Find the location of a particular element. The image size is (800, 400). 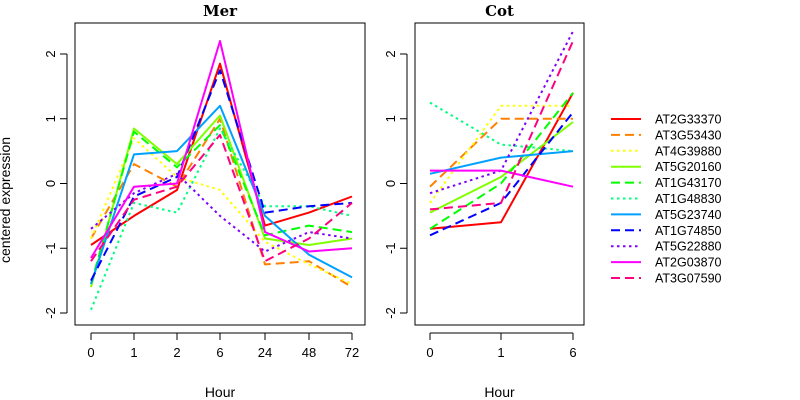

panel-mer-series-at3g53430 is located at coordinates (221, 202).